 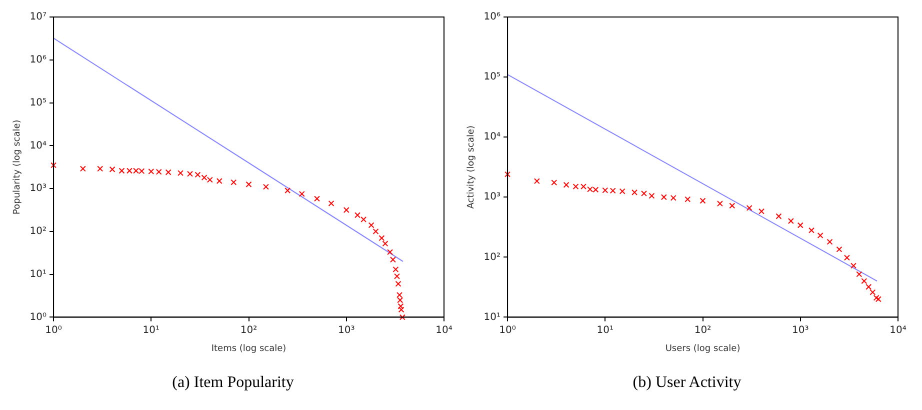 I want to click on y-tick-label: 10⁰, so click(x=38, y=317).